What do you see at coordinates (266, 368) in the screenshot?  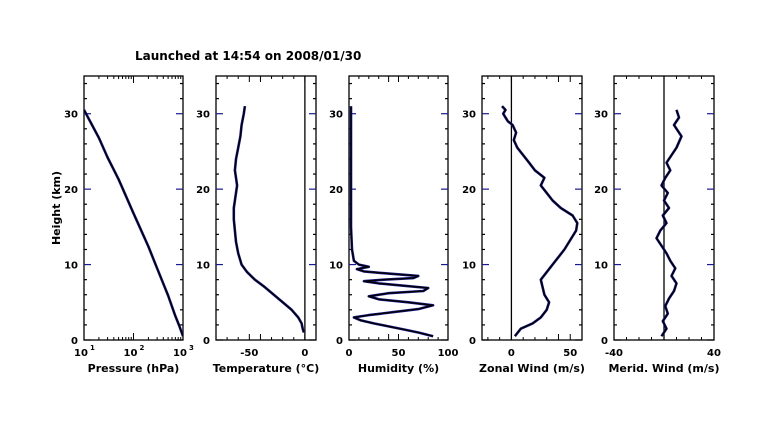 I see `x-axis-label: Temperature (°C)` at bounding box center [266, 368].